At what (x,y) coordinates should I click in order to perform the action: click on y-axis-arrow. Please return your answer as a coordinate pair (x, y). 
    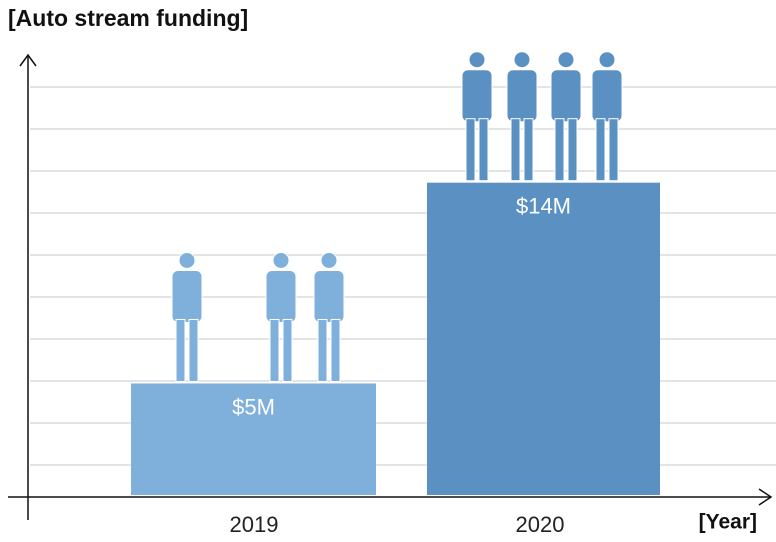
    Looking at the image, I should click on (28, 60).